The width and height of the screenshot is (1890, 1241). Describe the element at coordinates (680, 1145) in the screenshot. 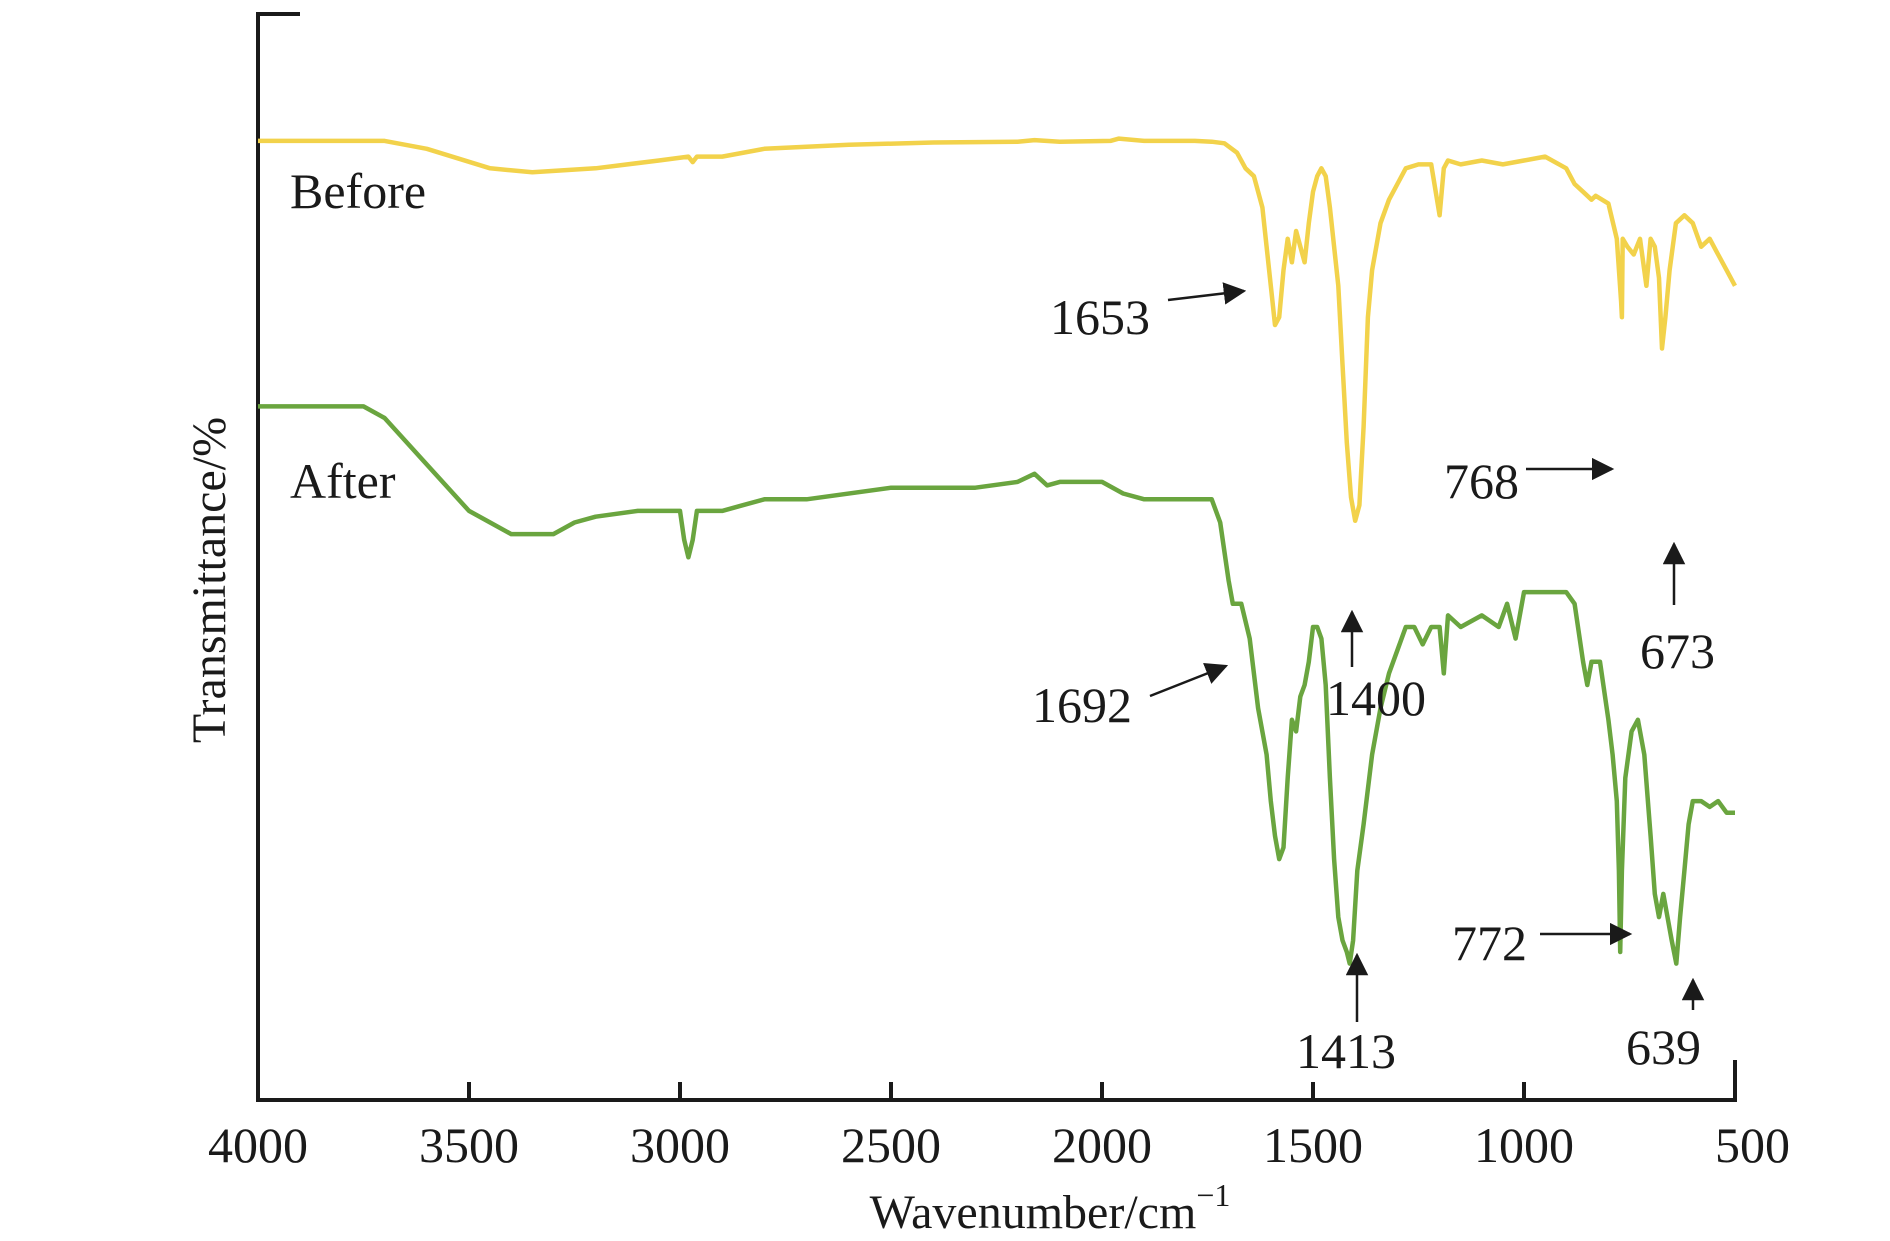

I see `x-tick-label-3000: 3000` at that location.